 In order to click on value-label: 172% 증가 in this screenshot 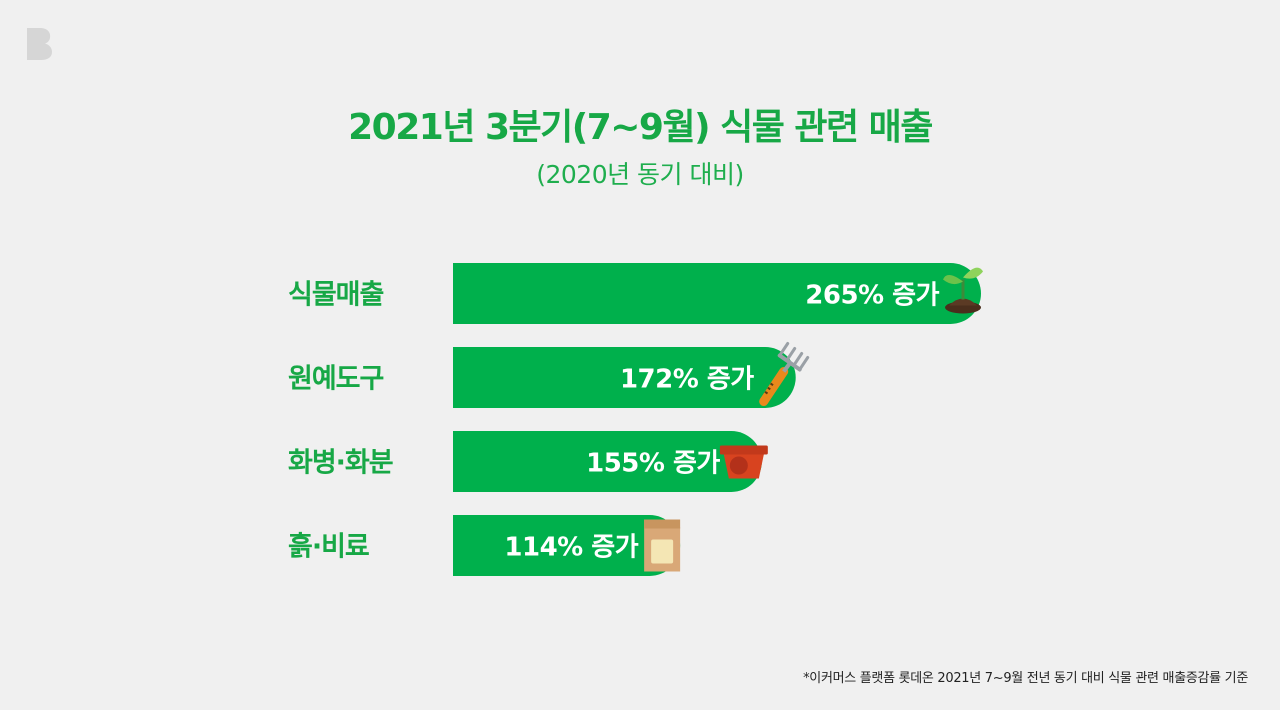, I will do `click(687, 380)`.